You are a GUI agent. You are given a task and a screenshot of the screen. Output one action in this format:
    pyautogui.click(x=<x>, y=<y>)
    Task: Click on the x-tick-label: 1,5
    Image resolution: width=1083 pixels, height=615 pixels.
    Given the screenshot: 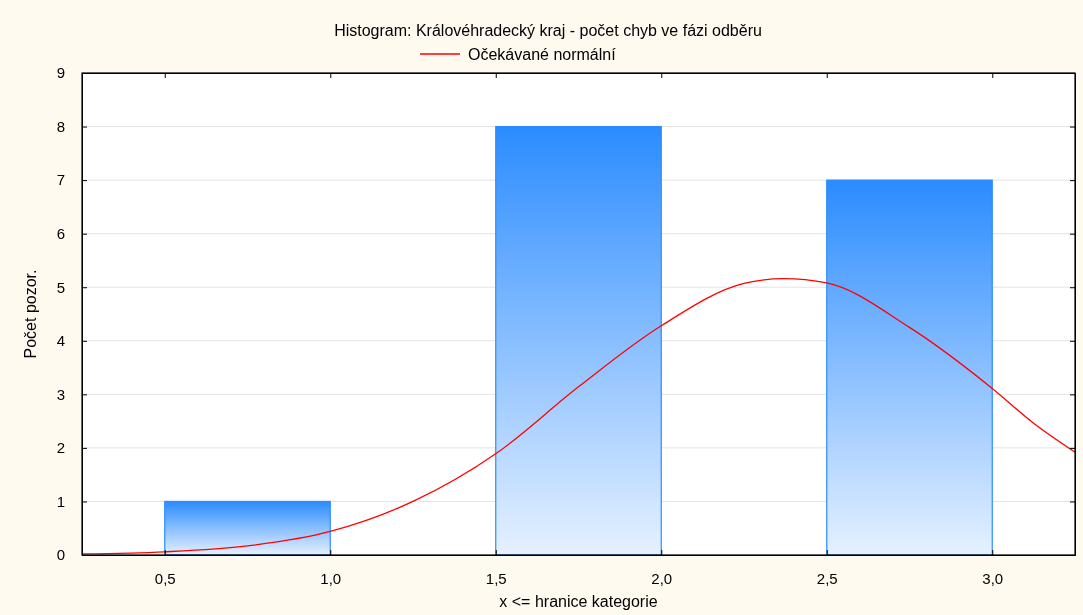 What is the action you would take?
    pyautogui.click(x=496, y=578)
    